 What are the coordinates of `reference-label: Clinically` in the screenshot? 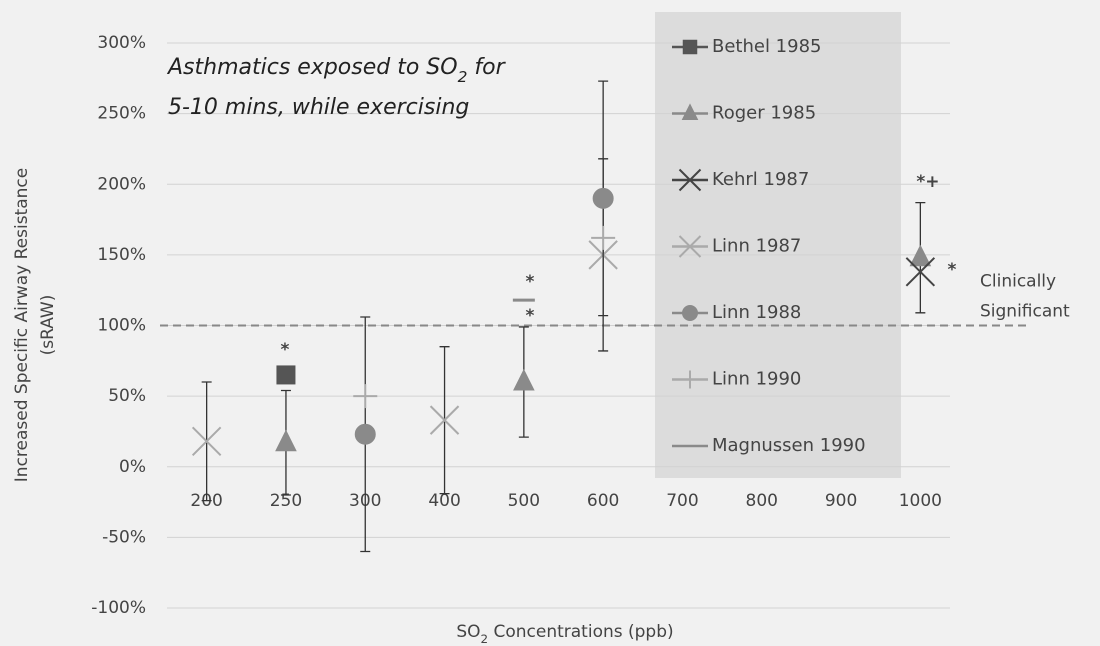 It's located at (1018, 282).